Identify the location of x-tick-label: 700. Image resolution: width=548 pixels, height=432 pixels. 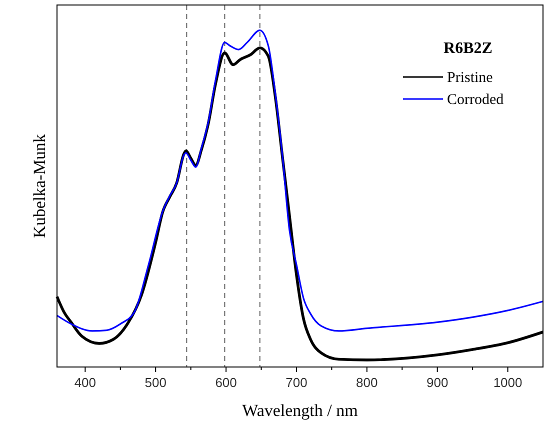
(297, 382).